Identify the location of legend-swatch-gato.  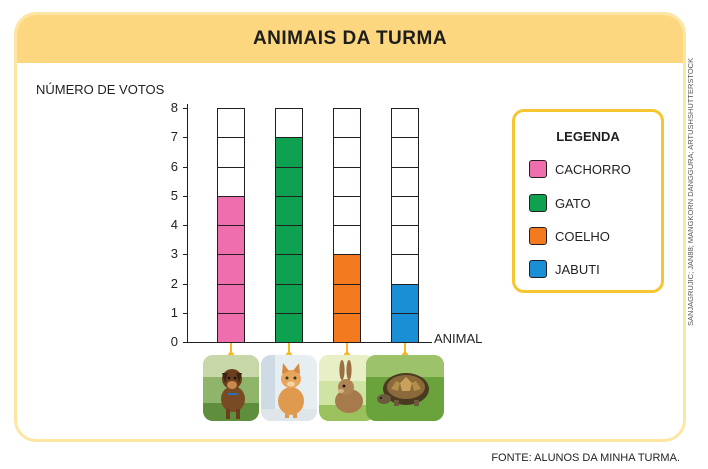
(538, 203).